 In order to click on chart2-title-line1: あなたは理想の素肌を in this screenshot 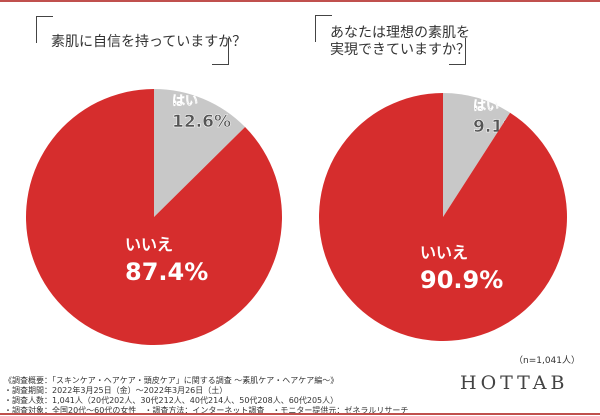, I will do `click(400, 33)`.